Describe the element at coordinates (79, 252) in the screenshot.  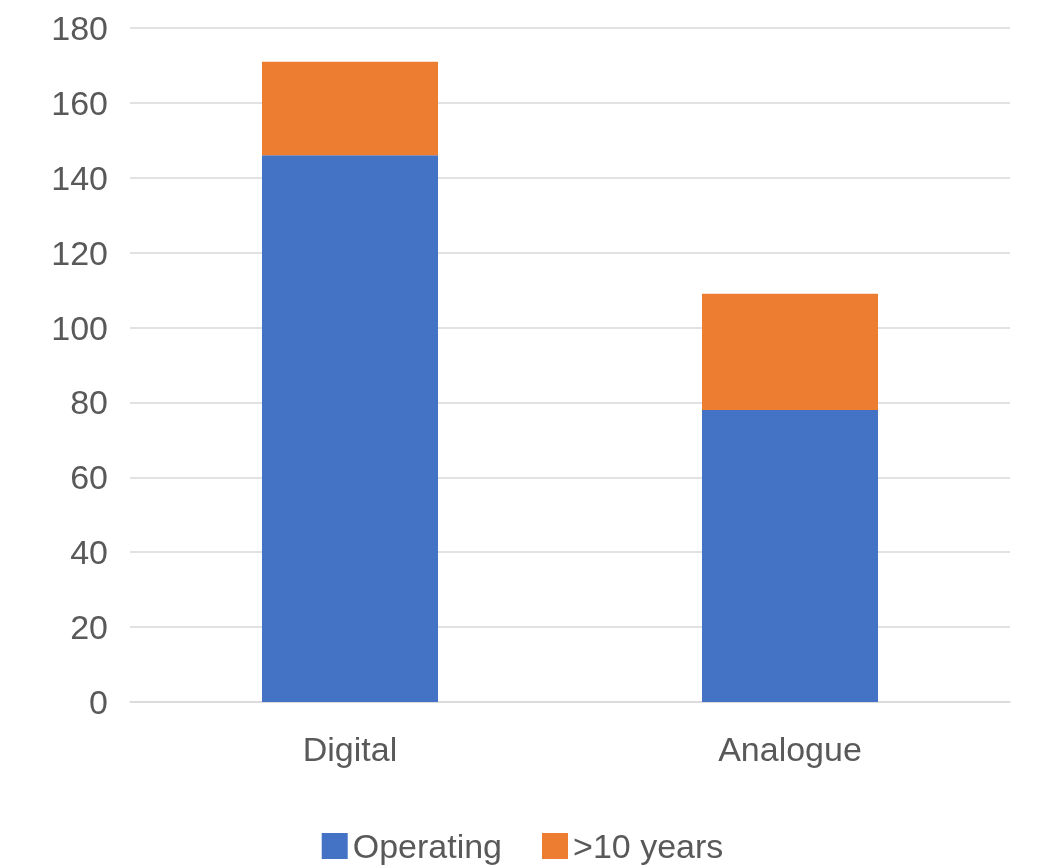
I see `y-tick-label: 120` at that location.